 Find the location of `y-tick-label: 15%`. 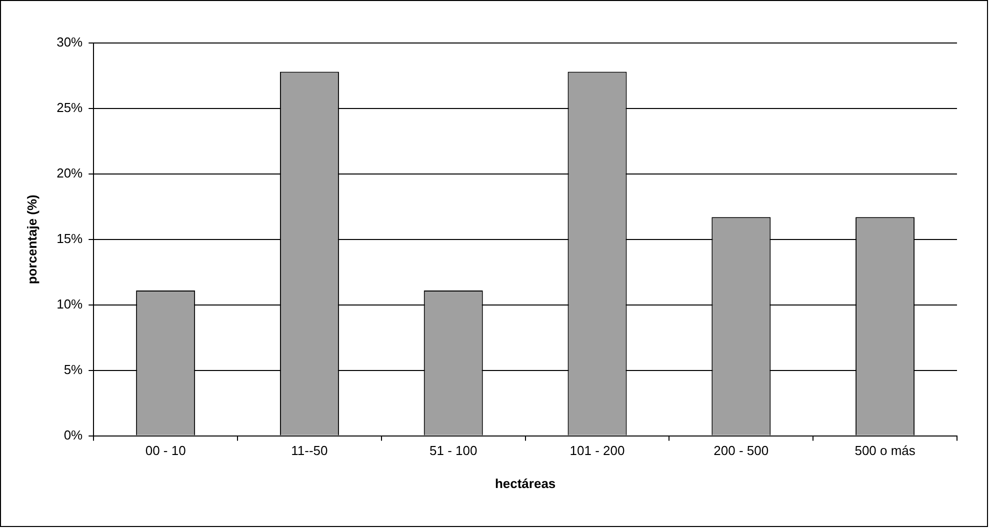

y-tick-label: 15% is located at coordinates (70, 238).